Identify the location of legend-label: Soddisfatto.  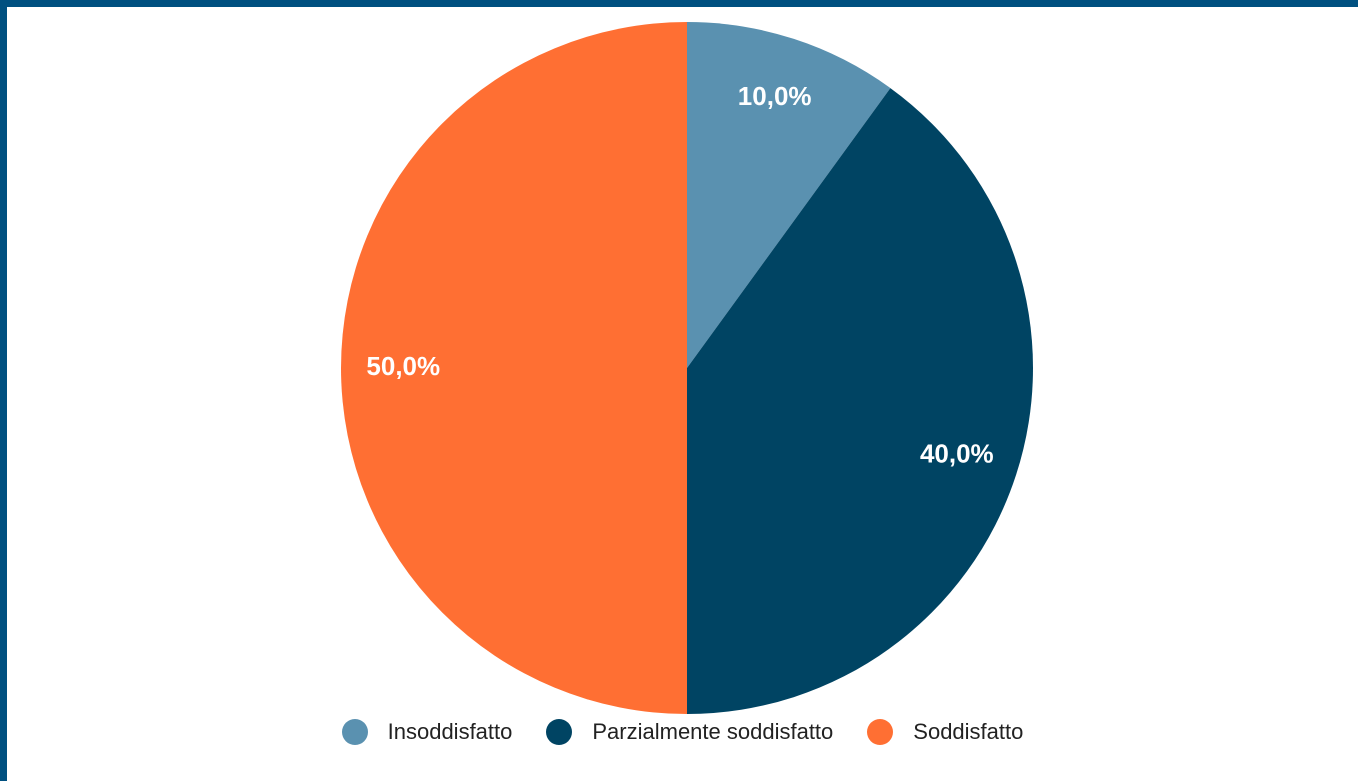
(968, 731).